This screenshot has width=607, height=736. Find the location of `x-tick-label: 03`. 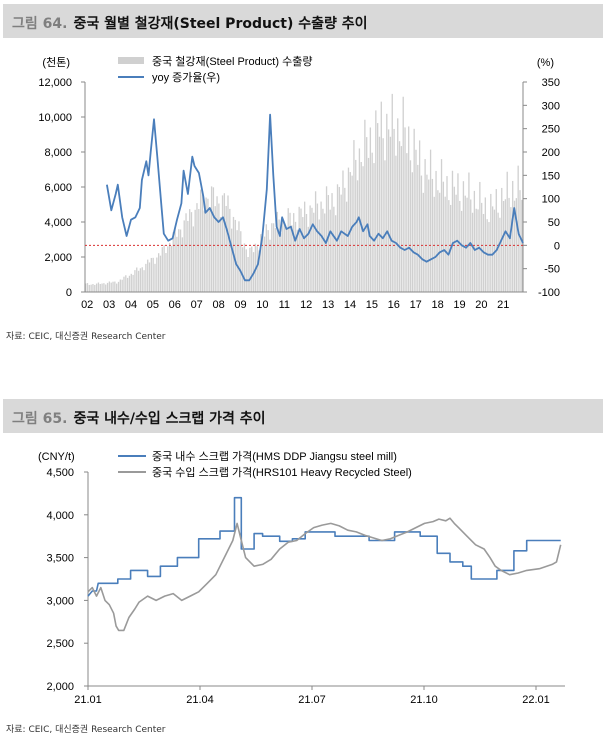

x-tick-label: 03 is located at coordinates (109, 305).